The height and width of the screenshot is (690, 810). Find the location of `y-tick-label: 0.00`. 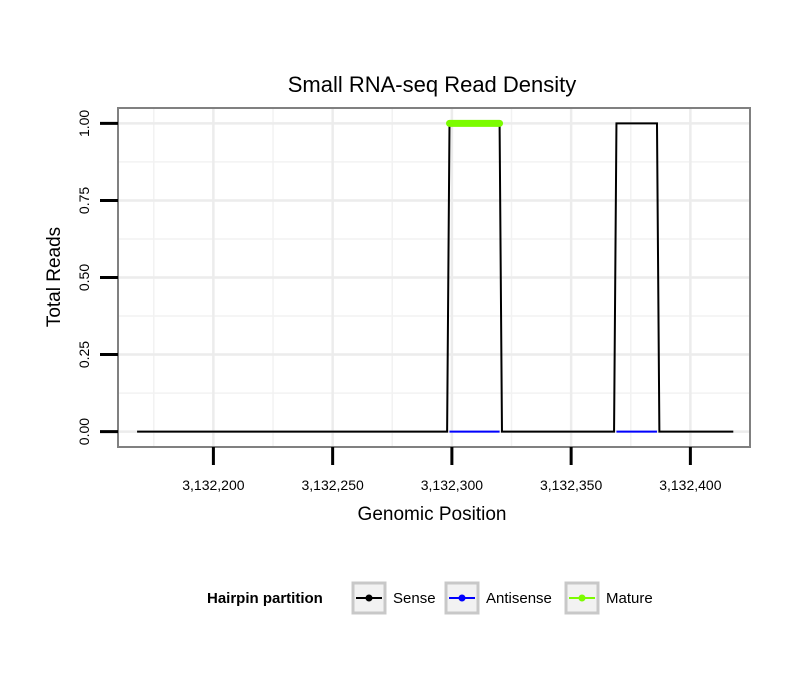

y-tick-label: 0.00 is located at coordinates (84, 431).